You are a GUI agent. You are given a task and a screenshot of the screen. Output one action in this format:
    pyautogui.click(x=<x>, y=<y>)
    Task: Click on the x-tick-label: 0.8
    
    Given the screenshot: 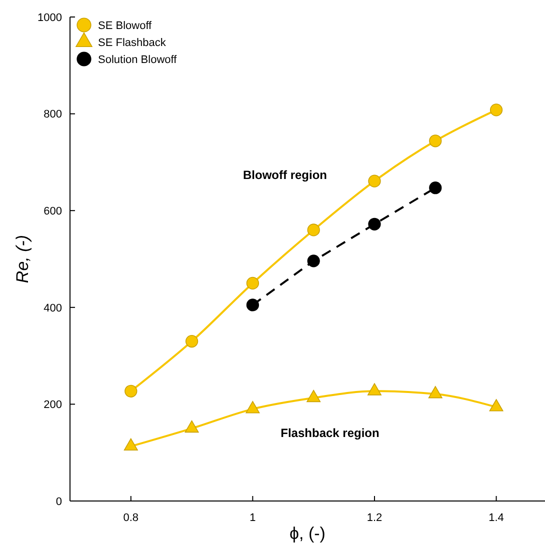 What is the action you would take?
    pyautogui.click(x=131, y=518)
    